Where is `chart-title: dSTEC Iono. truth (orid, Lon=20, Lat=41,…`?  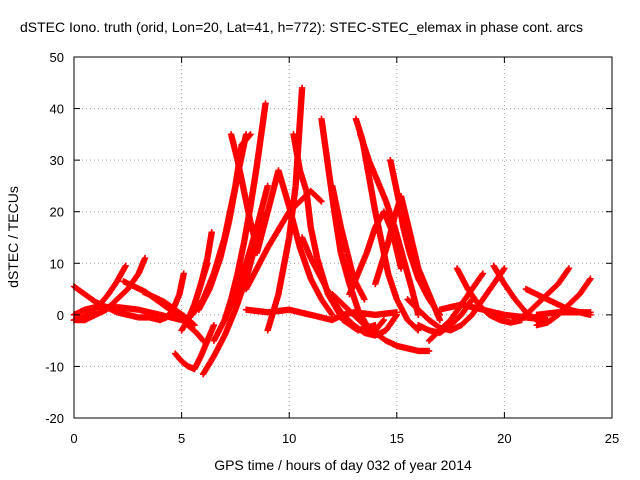
chart-title: dSTEC Iono. truth (orid, Lon=20, Lat=41,… is located at coordinates (301, 27).